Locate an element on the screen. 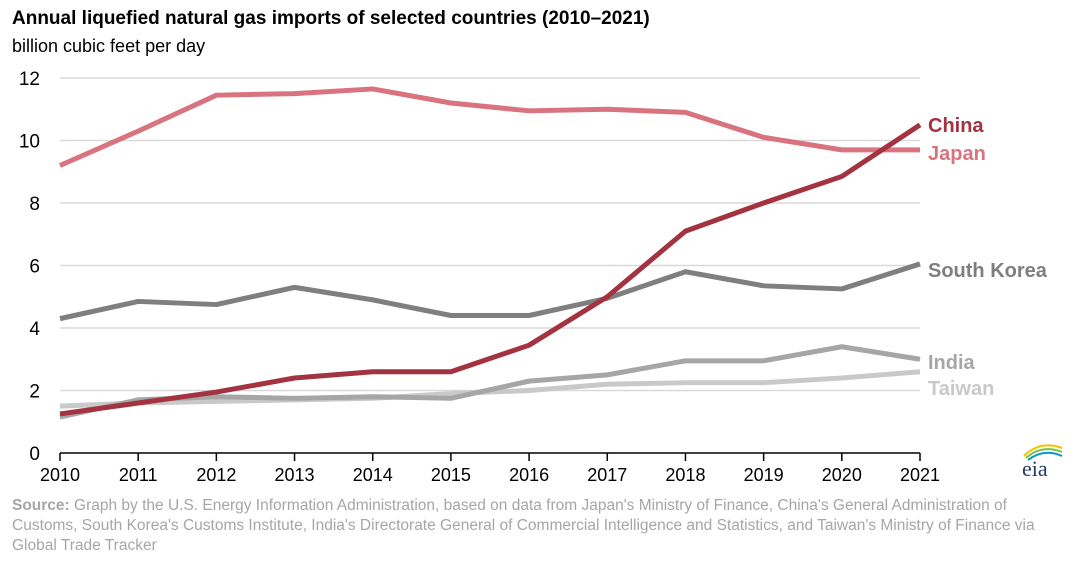  x-tick-label: 2011 is located at coordinates (138, 475).